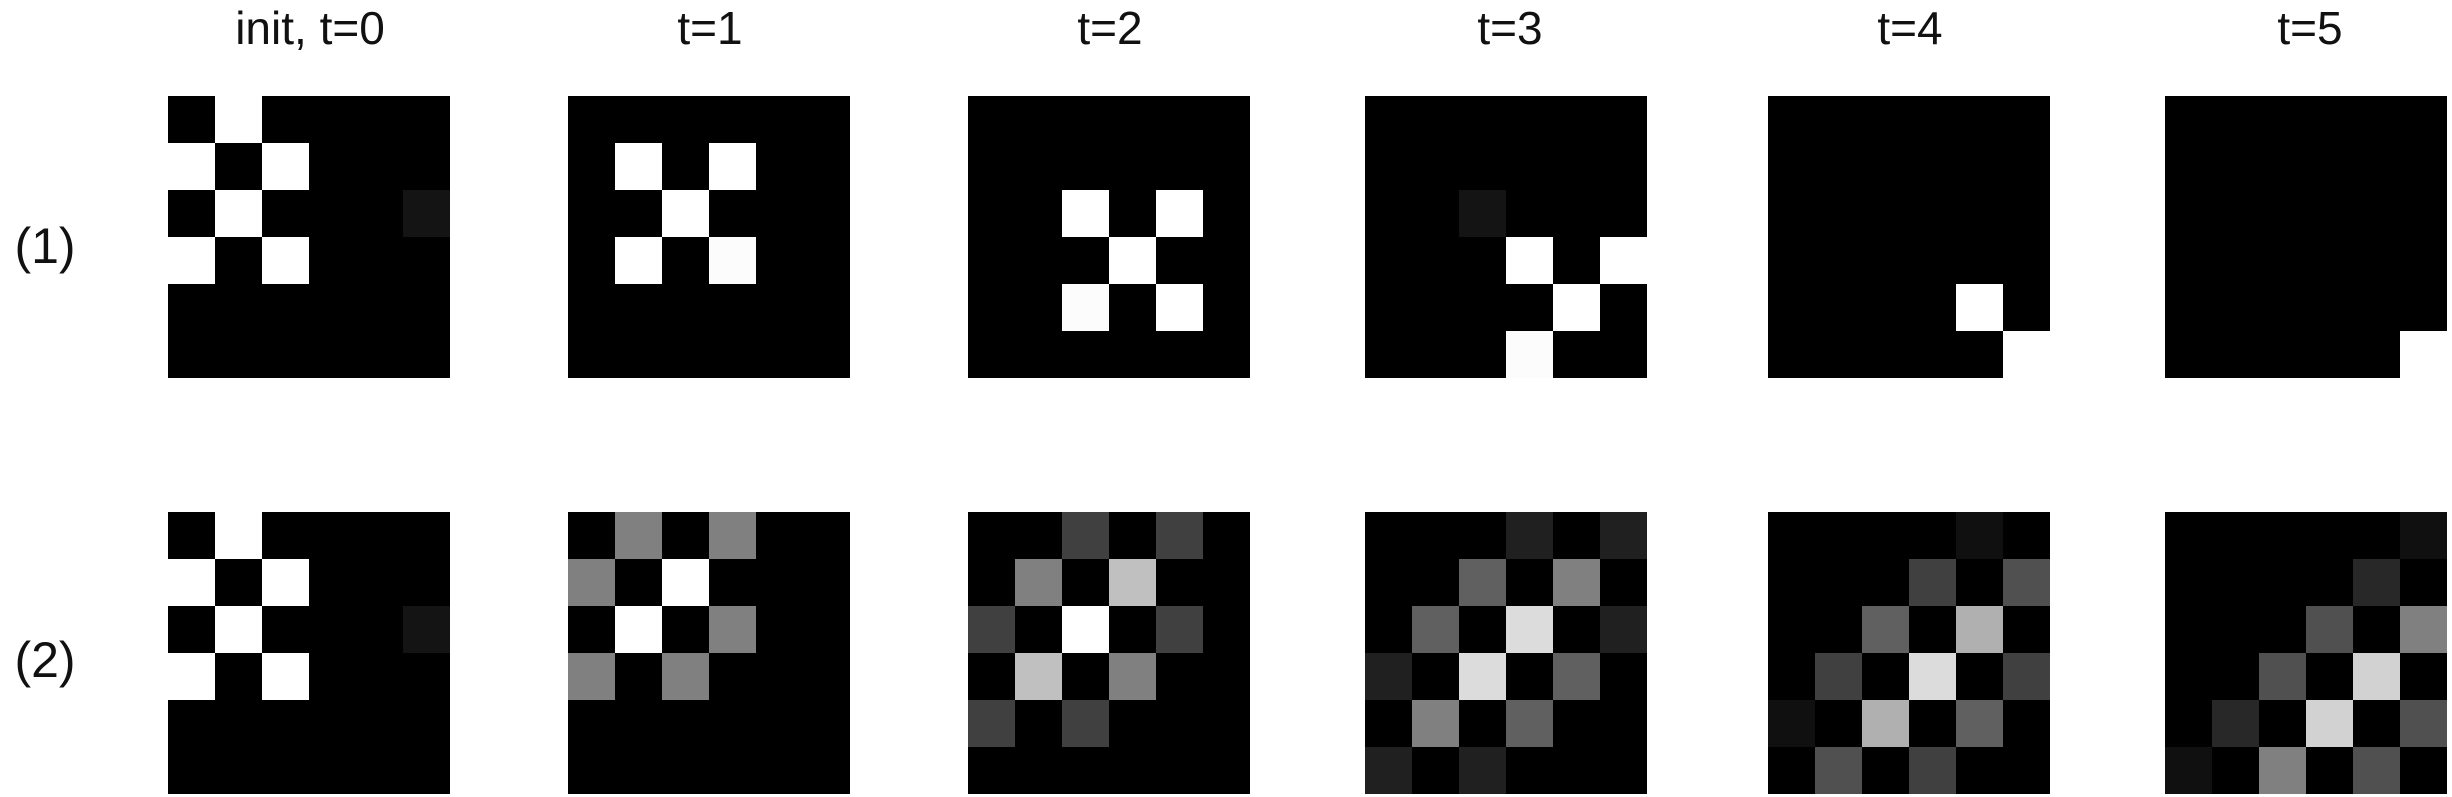  I want to click on panel-row1-t3, so click(1506, 237).